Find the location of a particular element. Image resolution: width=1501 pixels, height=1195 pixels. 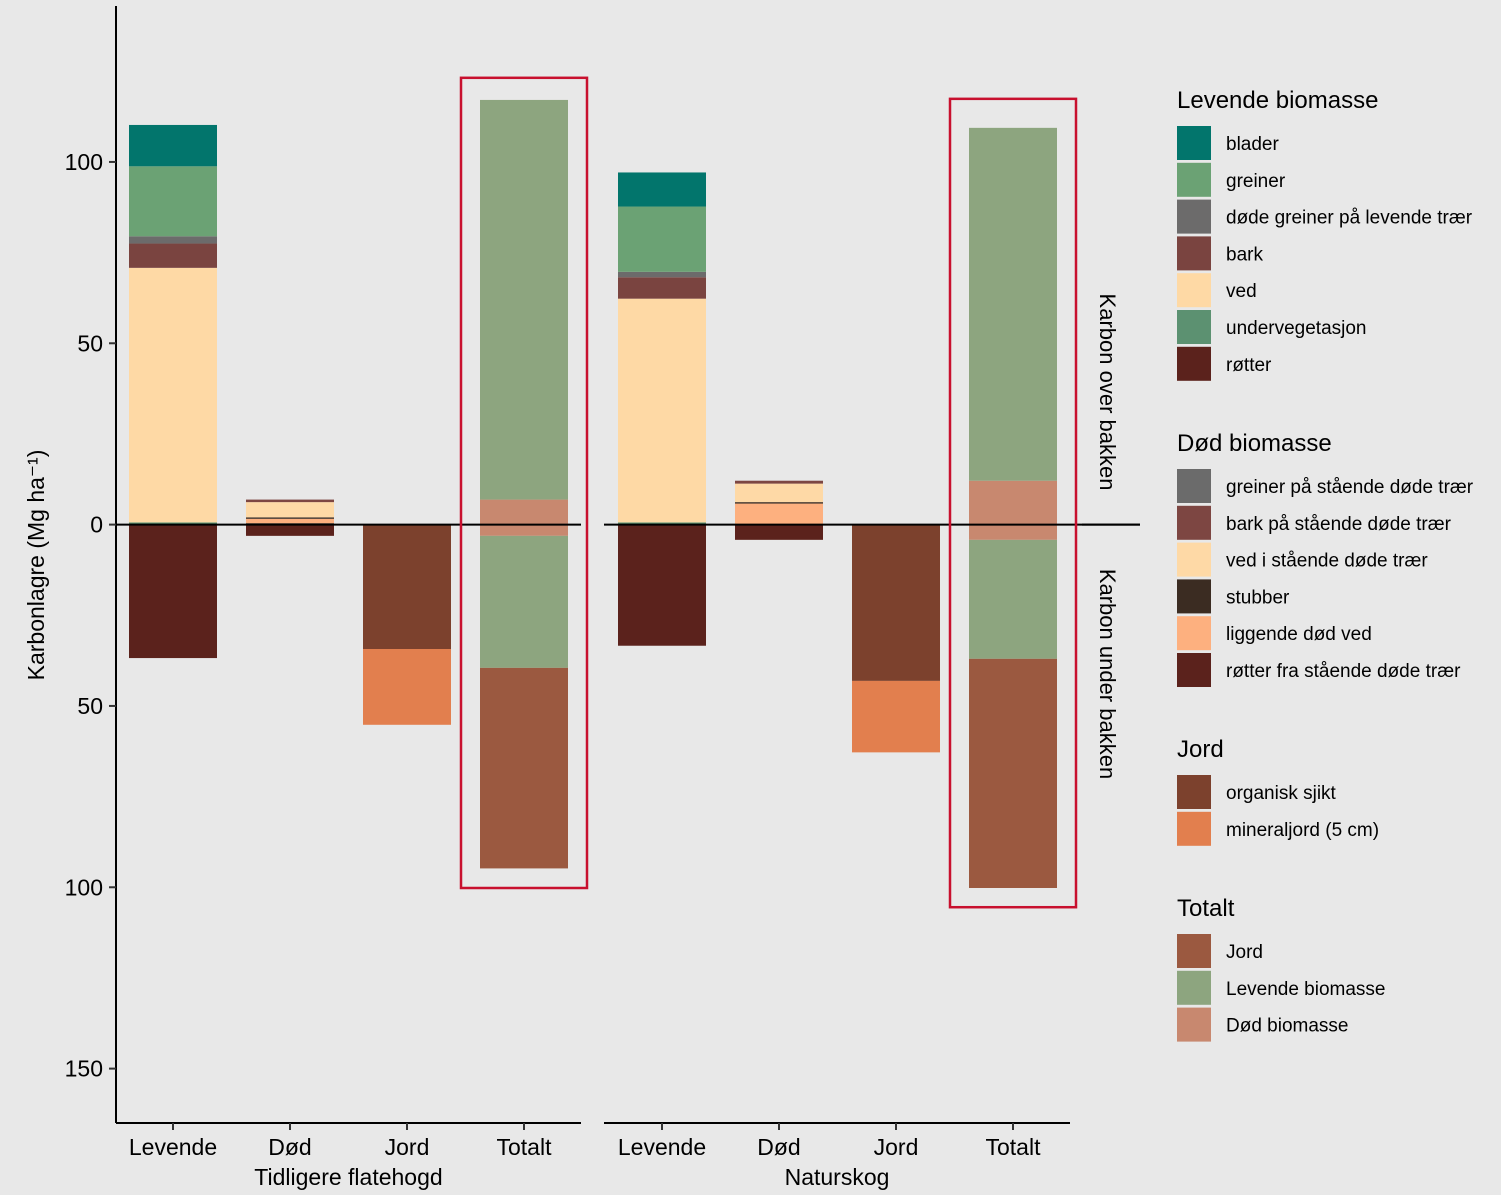

legend-label: organisk sjikt is located at coordinates (1281, 793).